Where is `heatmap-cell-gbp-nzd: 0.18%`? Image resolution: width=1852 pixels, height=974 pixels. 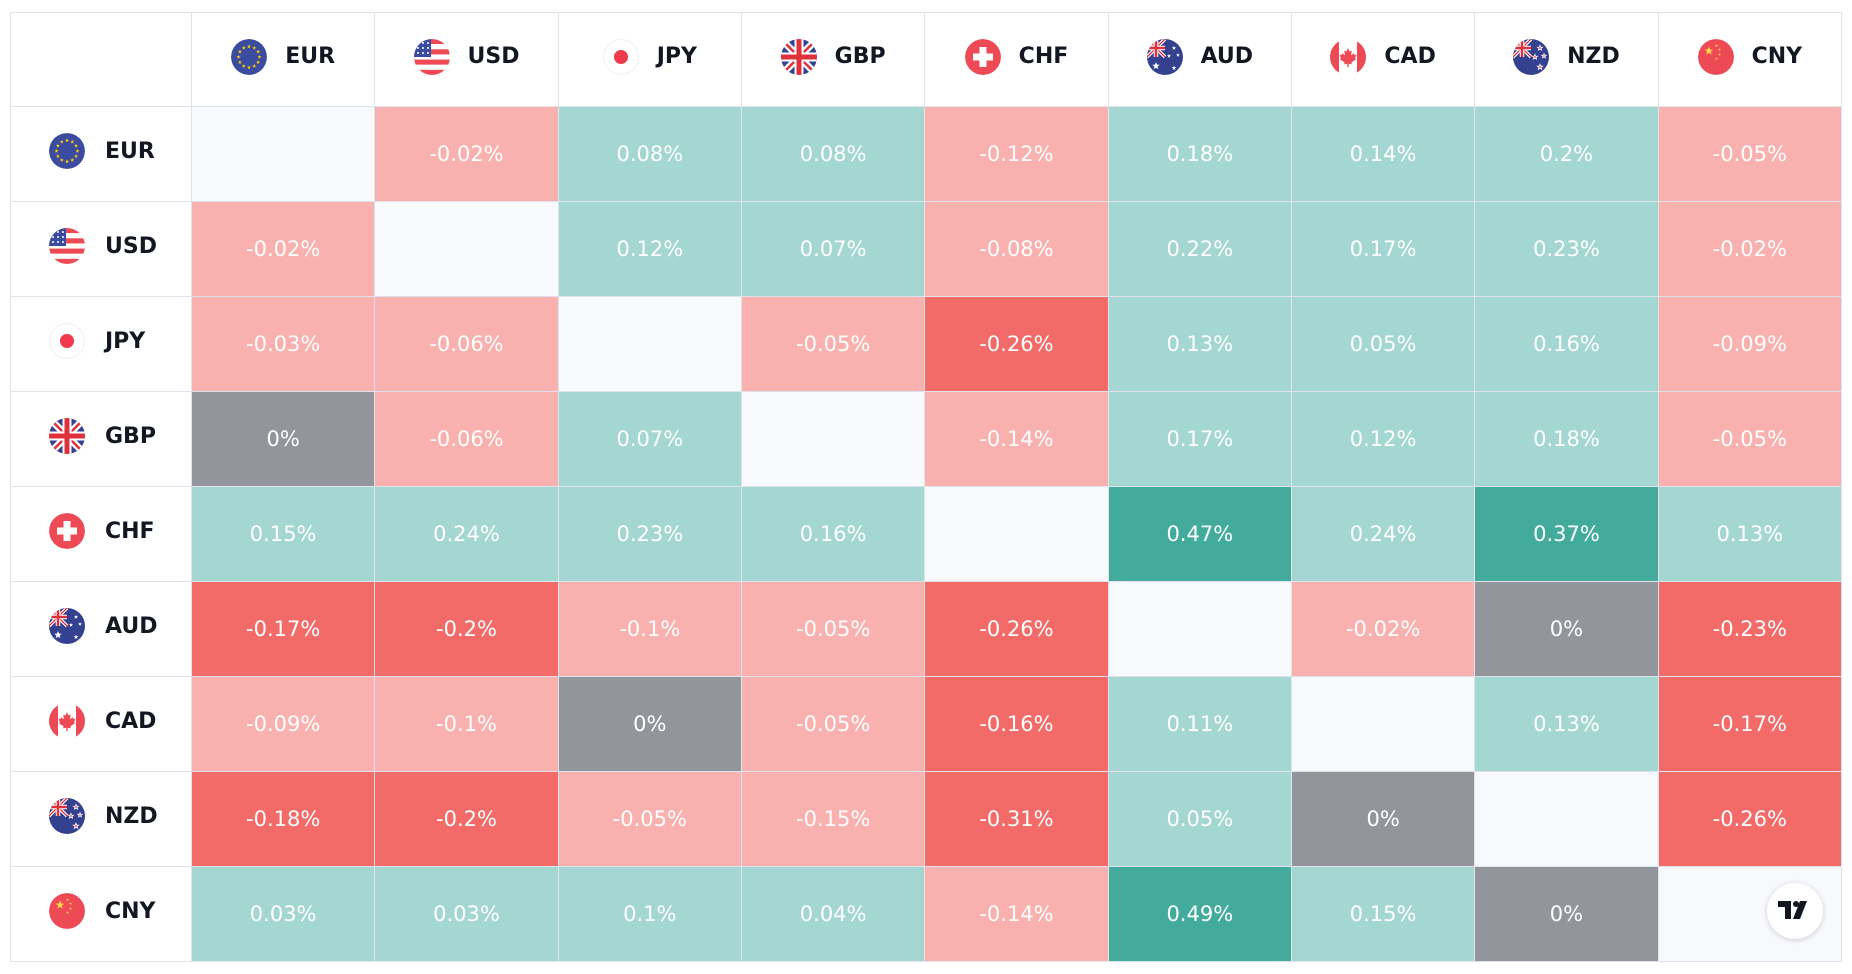
heatmap-cell-gbp-nzd: 0.18% is located at coordinates (1566, 439).